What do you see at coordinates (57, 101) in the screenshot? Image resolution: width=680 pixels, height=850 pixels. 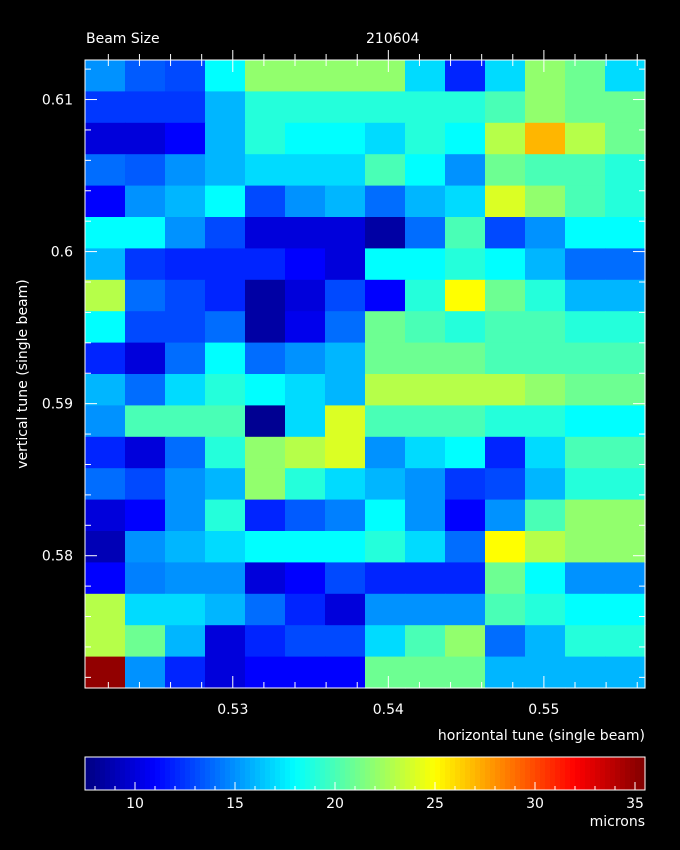 I see `y-tick-label: 0.61` at bounding box center [57, 101].